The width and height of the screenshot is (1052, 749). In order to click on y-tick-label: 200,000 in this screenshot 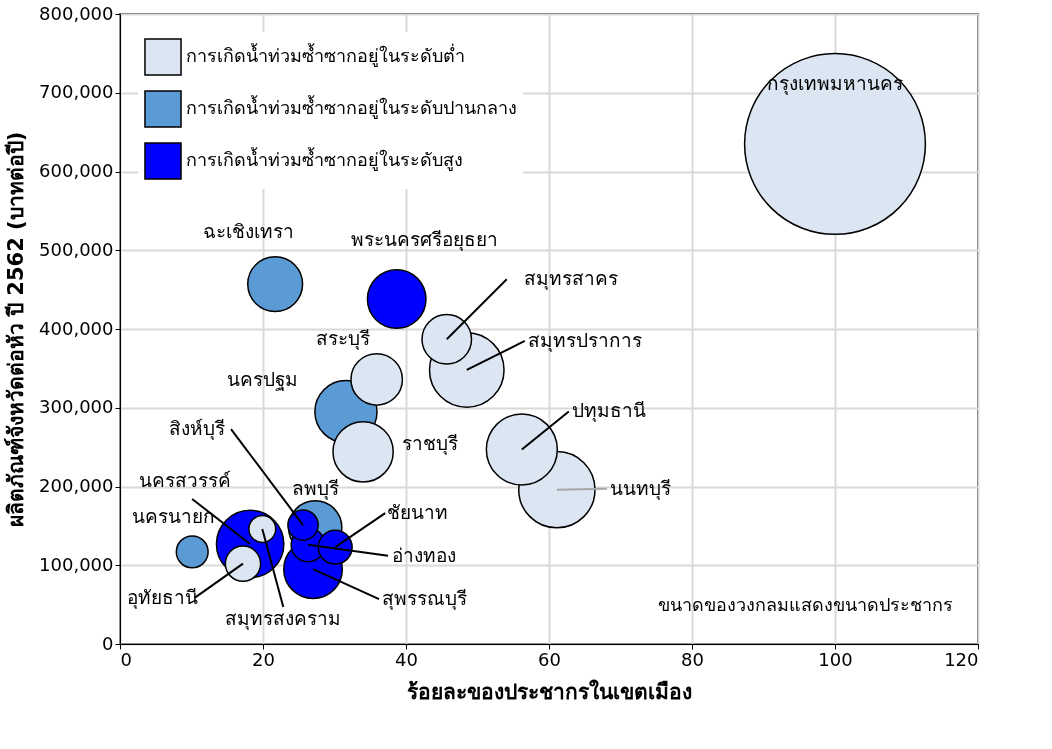, I will do `click(76, 485)`.